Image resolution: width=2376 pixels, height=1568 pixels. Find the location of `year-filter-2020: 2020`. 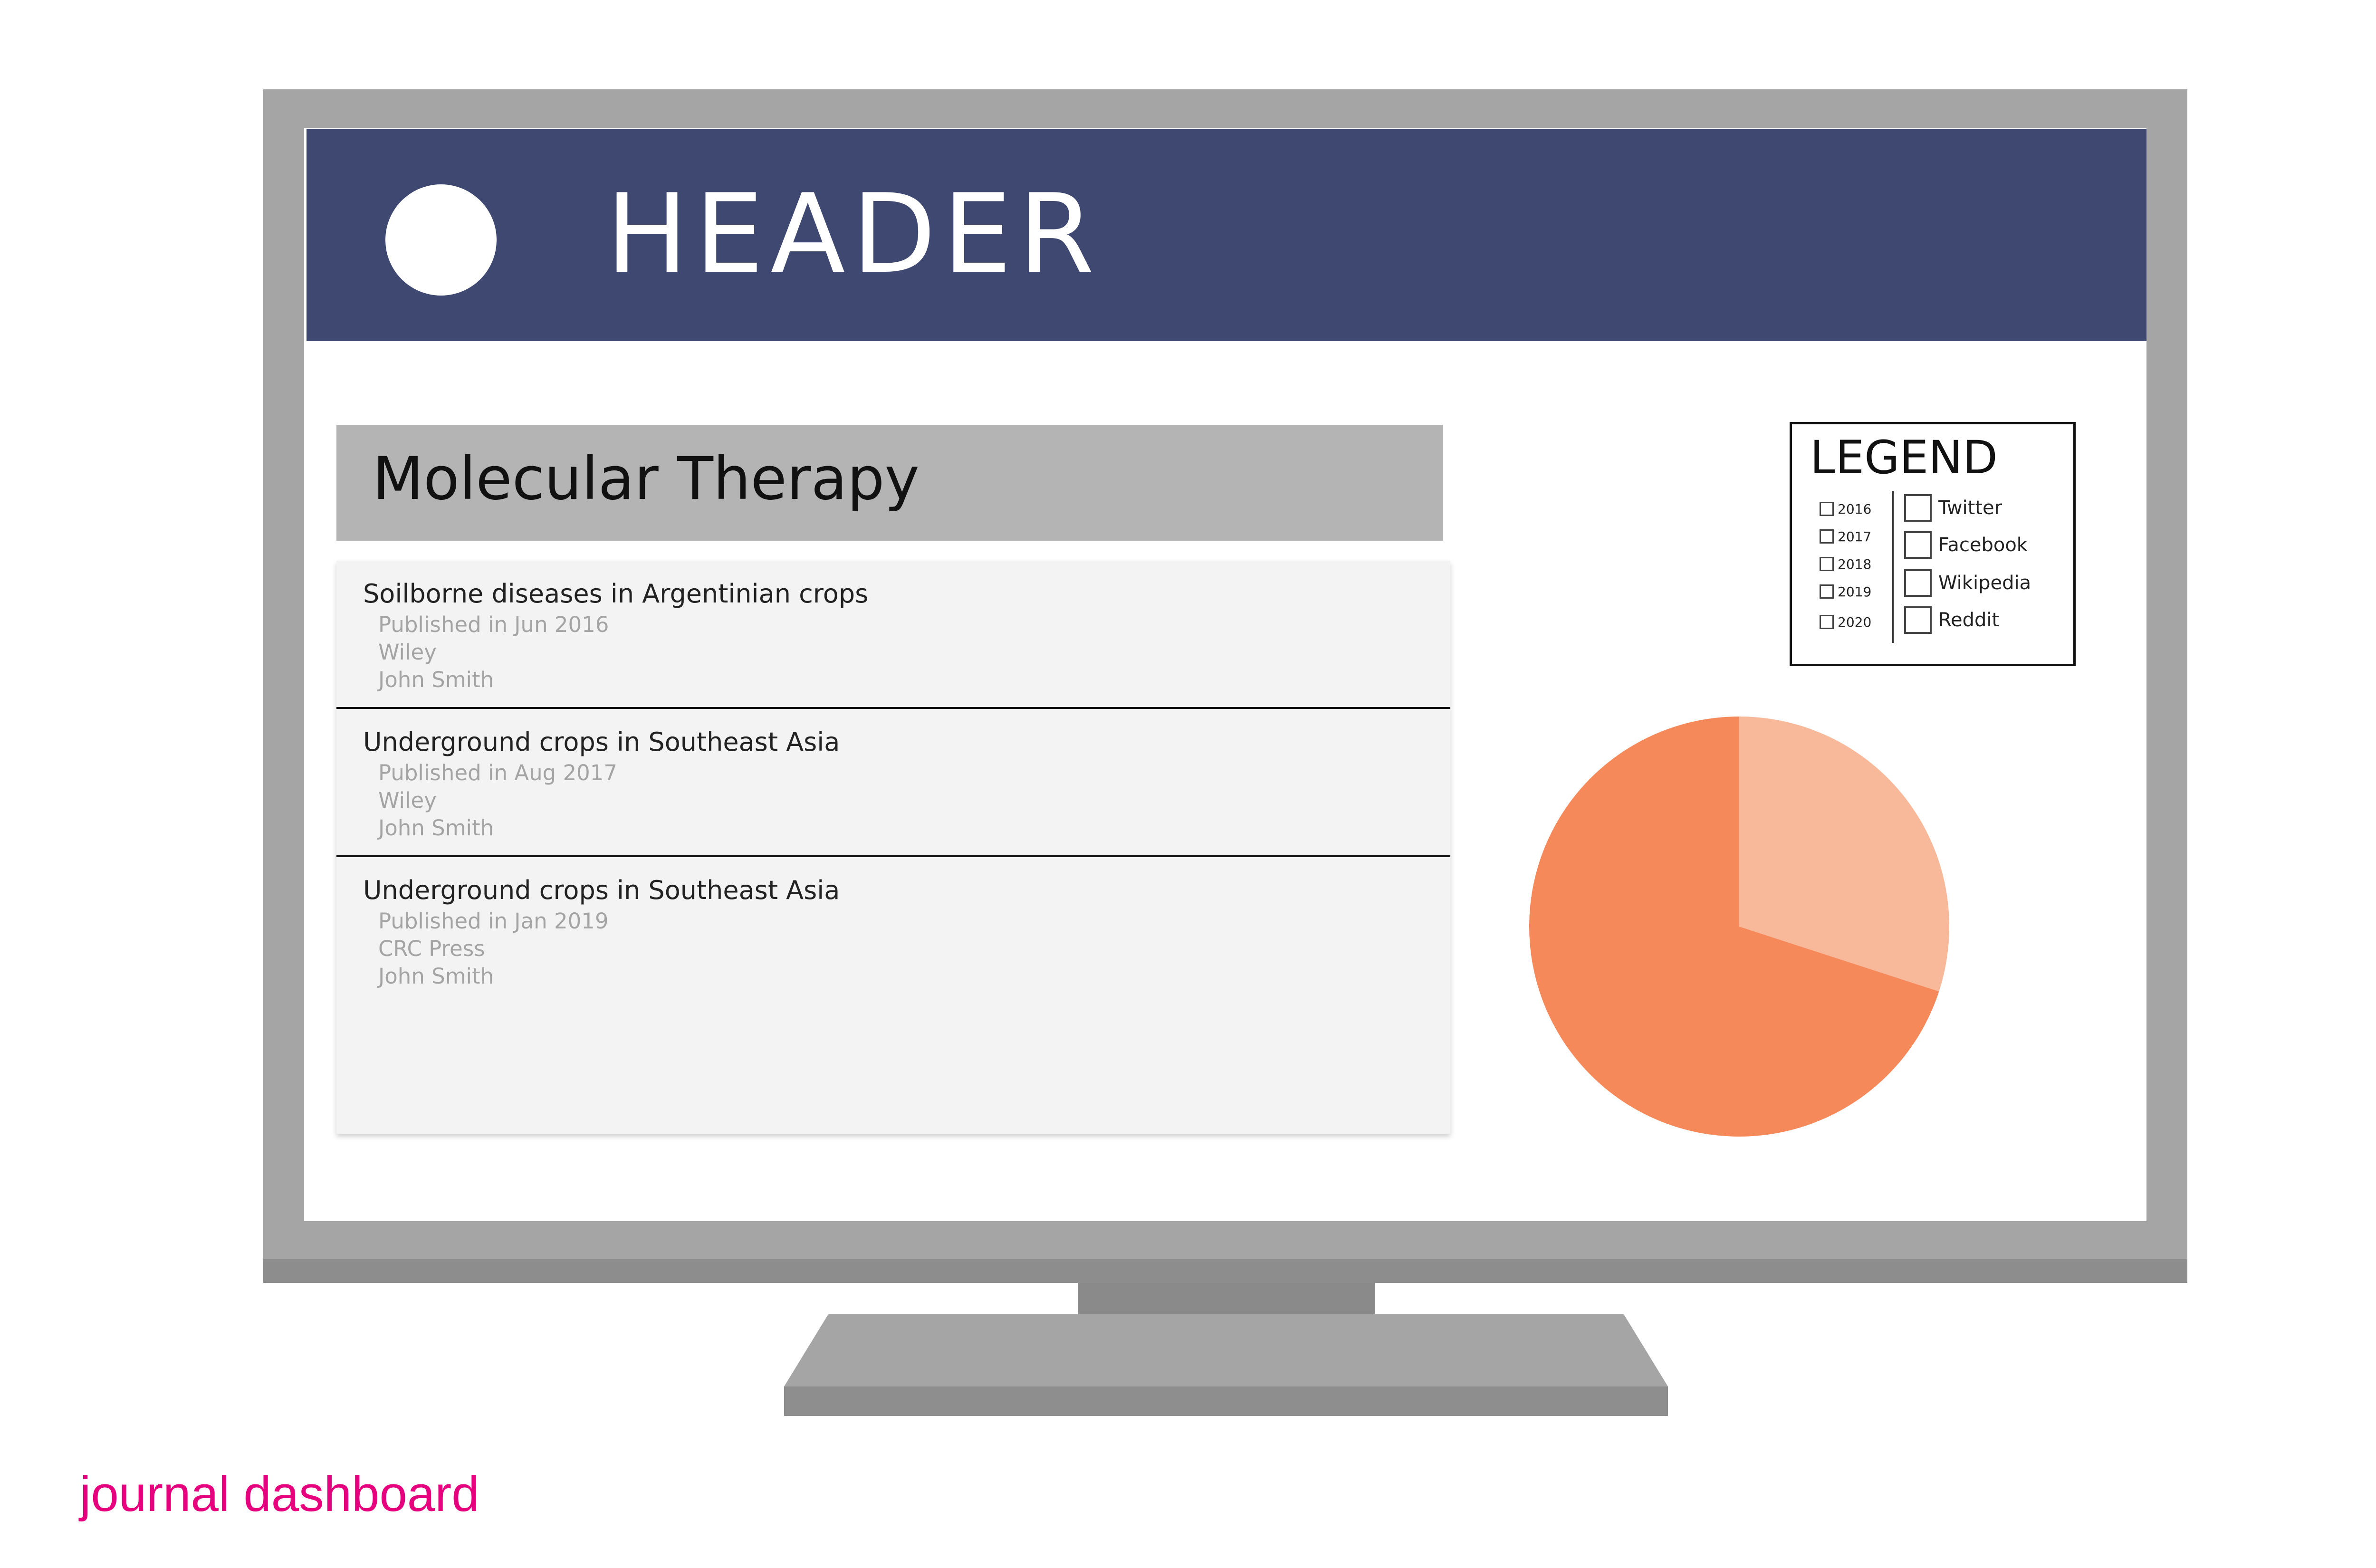

year-filter-2020: 2020 is located at coordinates (1845, 621).